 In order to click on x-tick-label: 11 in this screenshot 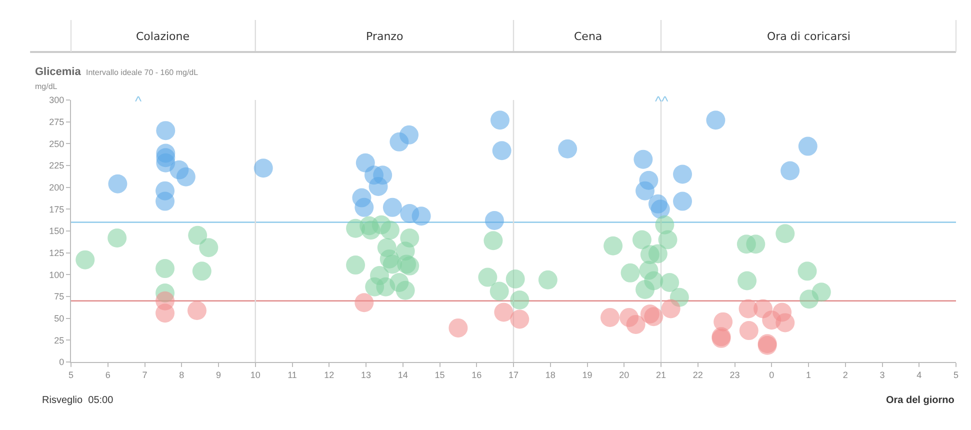, I will do `click(292, 375)`.